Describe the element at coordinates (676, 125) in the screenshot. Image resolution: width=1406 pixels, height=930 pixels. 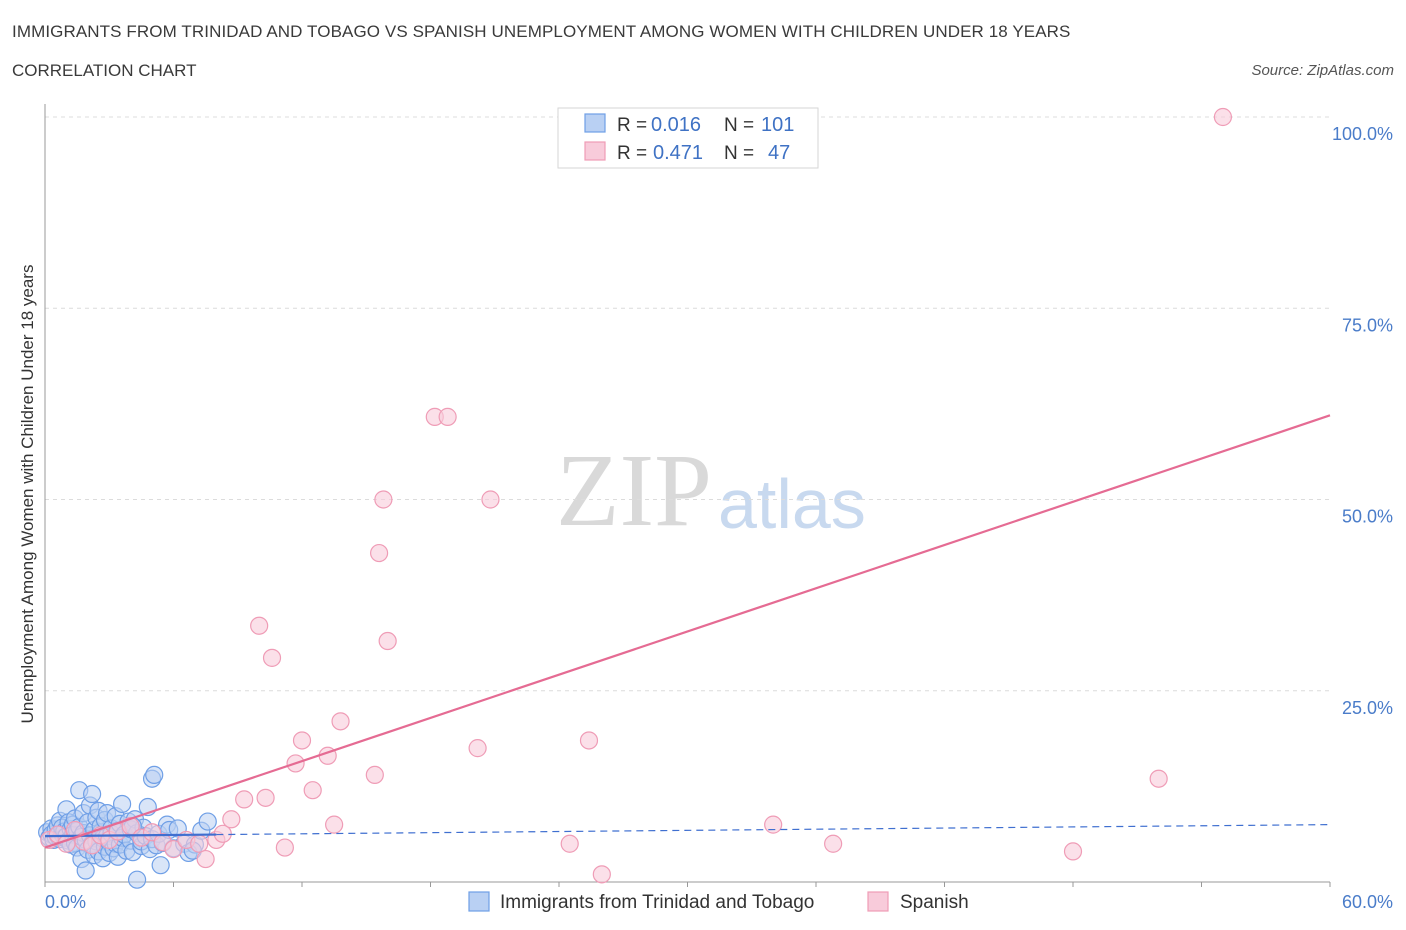
I see `legend-r-value-1: 0.016` at that location.